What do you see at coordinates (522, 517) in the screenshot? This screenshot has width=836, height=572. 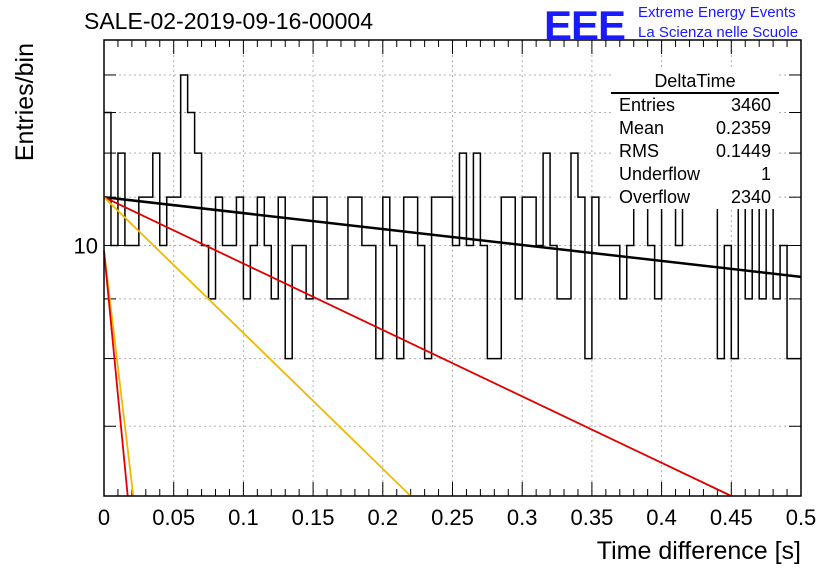 I see `x-tick-label: 0.3` at bounding box center [522, 517].